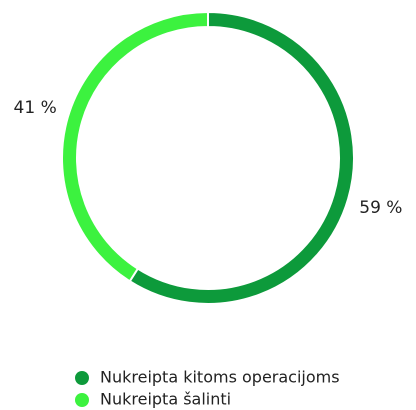 The width and height of the screenshot is (416, 410). What do you see at coordinates (165, 399) in the screenshot?
I see `legend-label: Nukreipta šalinti` at bounding box center [165, 399].